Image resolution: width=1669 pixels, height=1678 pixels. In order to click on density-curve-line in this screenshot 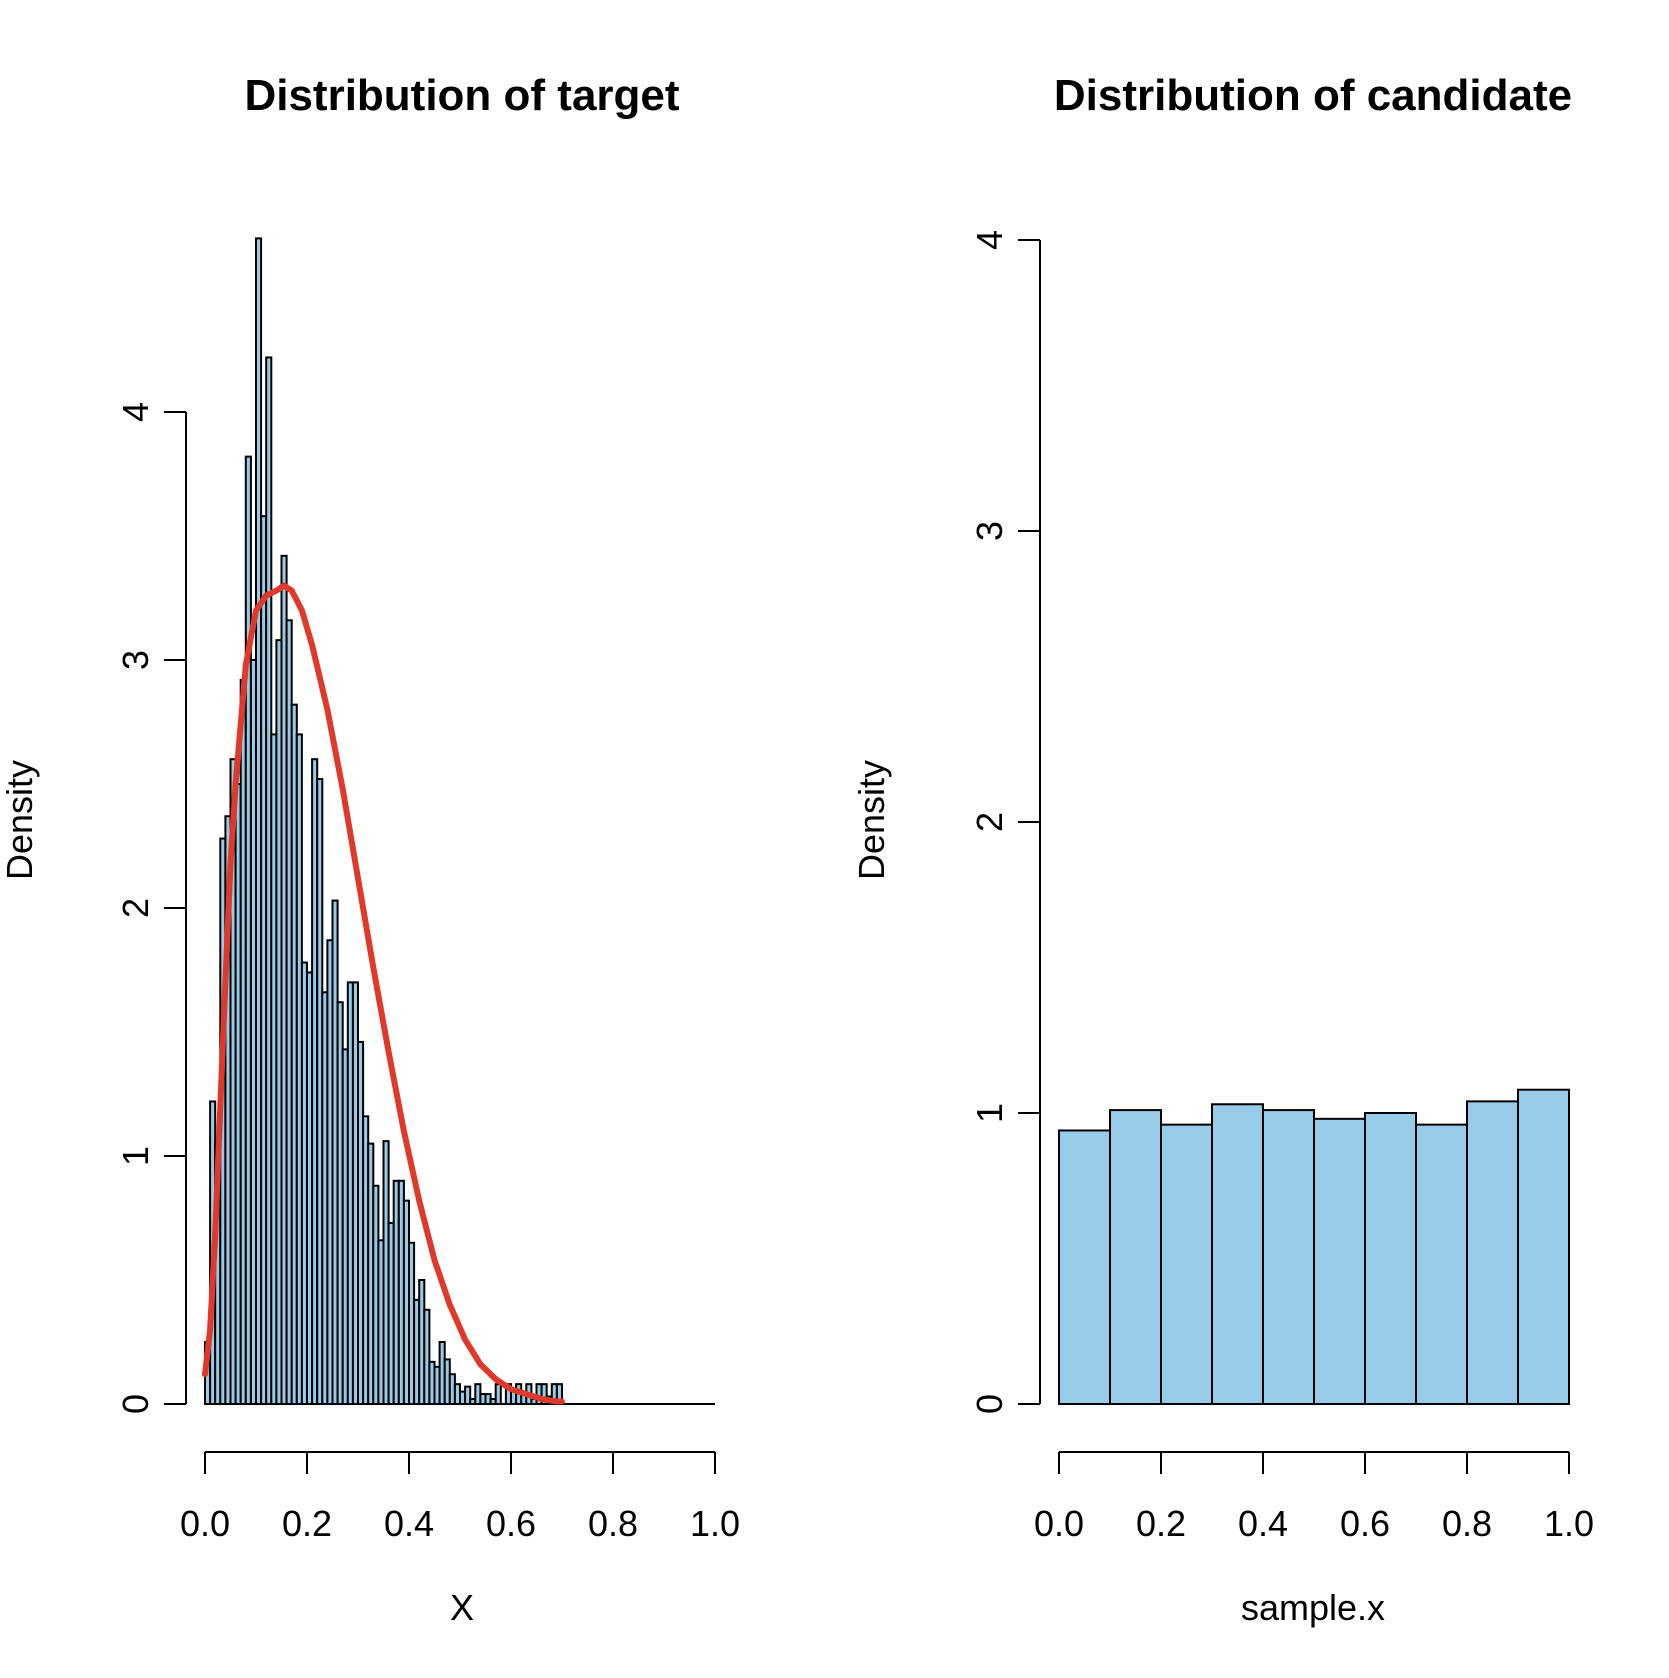, I will do `click(383, 993)`.